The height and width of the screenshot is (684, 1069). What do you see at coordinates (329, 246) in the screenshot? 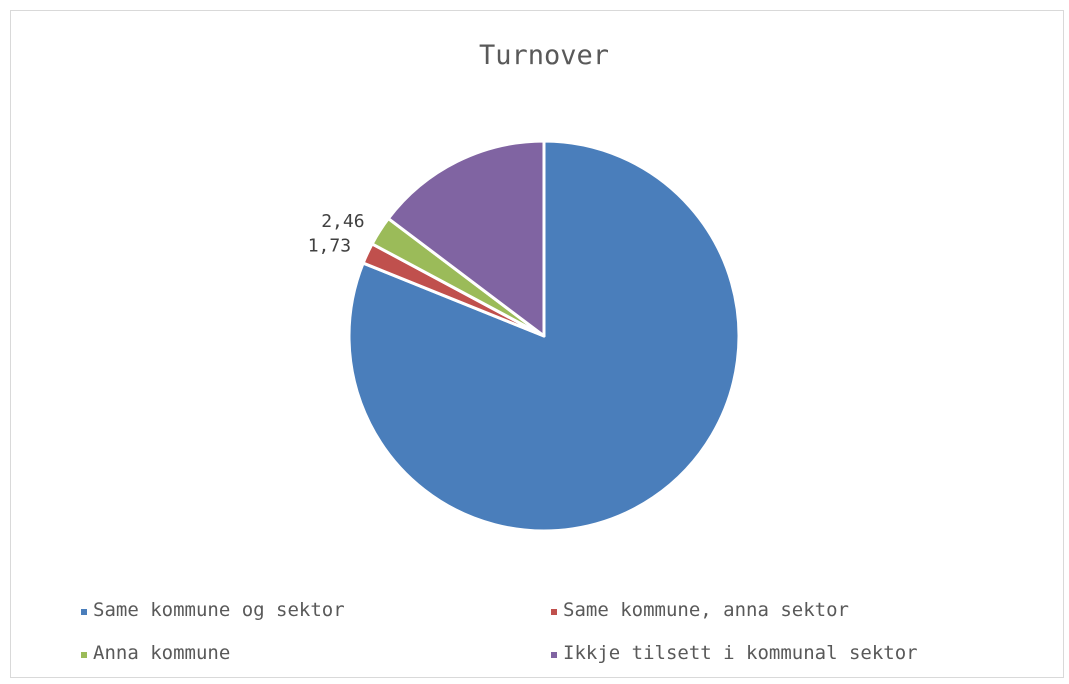
I see `data-label-same-kommune-anna-sektor: 1,73` at bounding box center [329, 246].